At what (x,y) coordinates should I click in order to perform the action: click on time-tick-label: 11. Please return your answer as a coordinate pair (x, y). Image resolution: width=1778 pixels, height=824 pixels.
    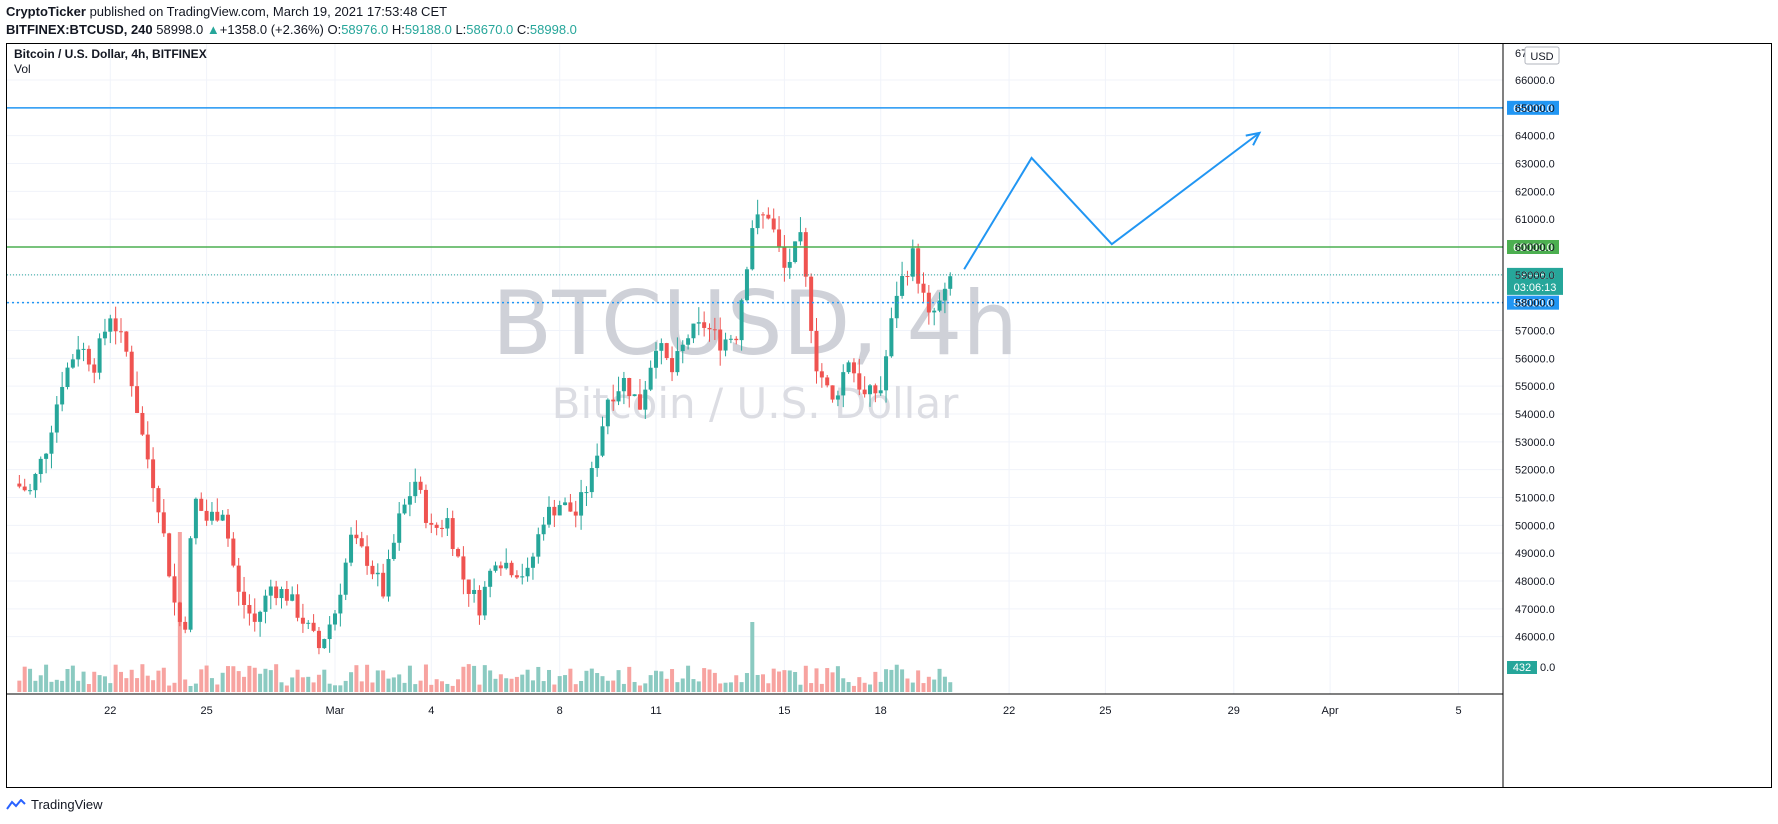
    Looking at the image, I should click on (655, 711).